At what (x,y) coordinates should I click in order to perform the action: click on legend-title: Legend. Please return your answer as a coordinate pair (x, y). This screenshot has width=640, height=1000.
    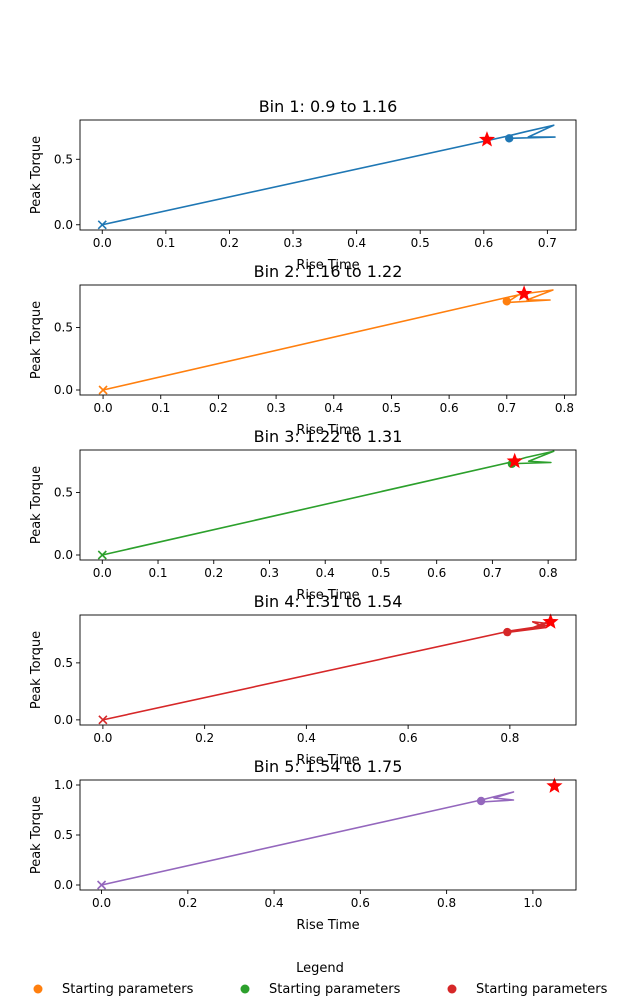
    Looking at the image, I should click on (320, 968).